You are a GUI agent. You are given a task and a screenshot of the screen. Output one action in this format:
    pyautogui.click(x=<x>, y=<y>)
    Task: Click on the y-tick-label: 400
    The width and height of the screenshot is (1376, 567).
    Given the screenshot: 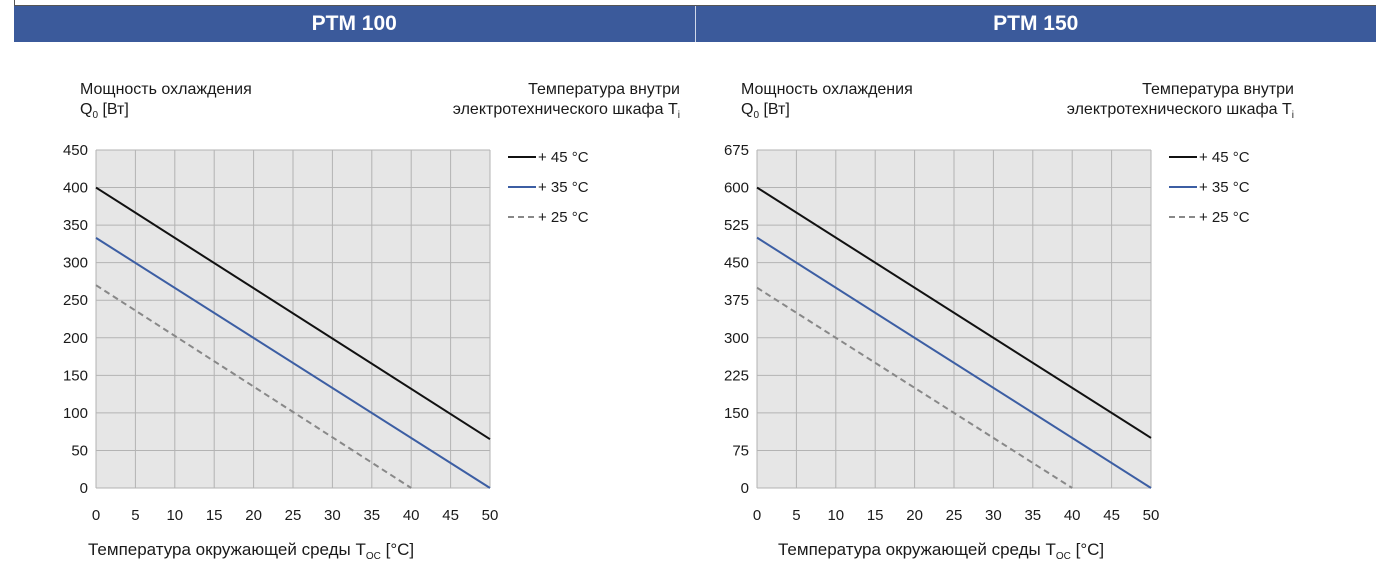 What is the action you would take?
    pyautogui.click(x=75, y=188)
    